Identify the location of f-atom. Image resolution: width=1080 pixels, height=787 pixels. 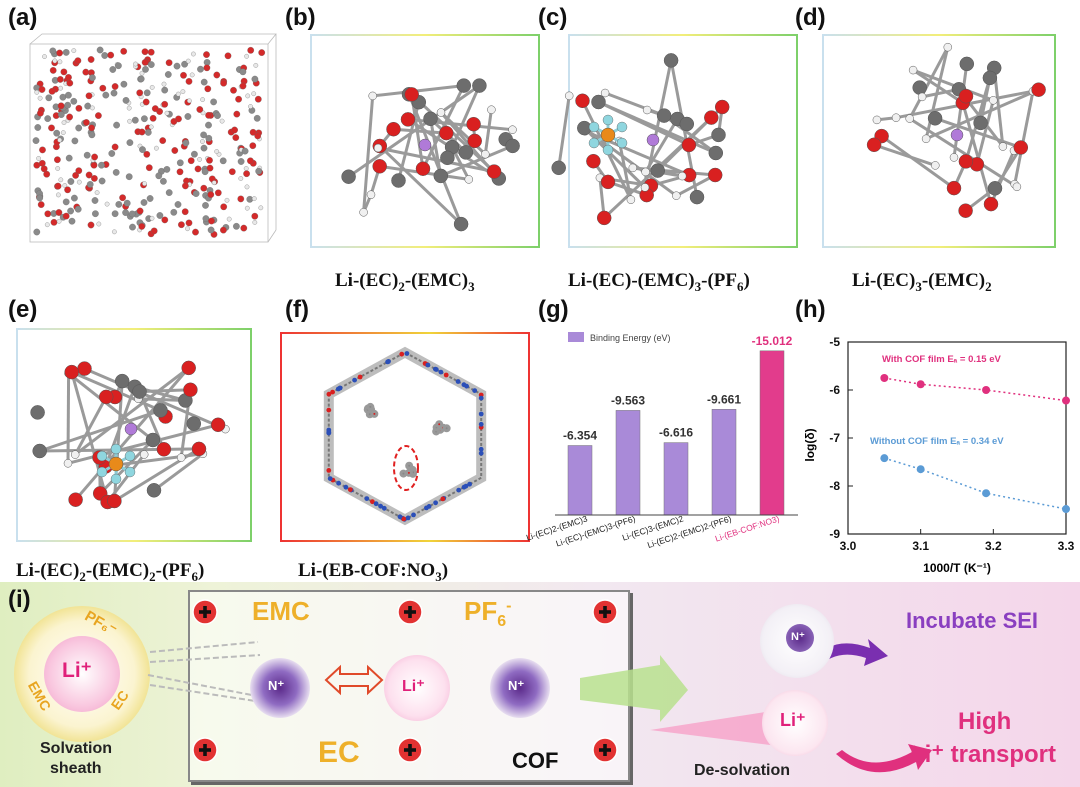
(622, 127).